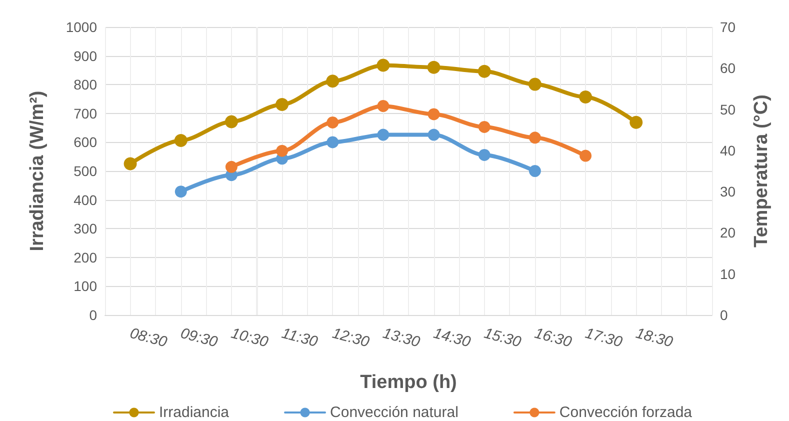  I want to click on x-tick-label: 17:30, so click(604, 338).